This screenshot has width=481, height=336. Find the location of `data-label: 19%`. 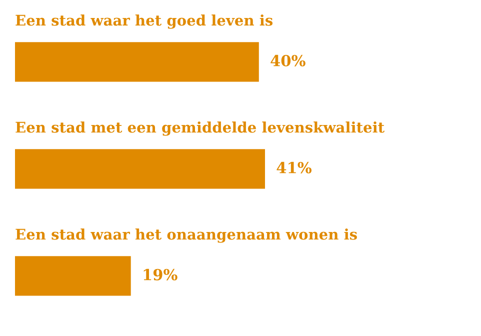

data-label: 19% is located at coordinates (161, 274).